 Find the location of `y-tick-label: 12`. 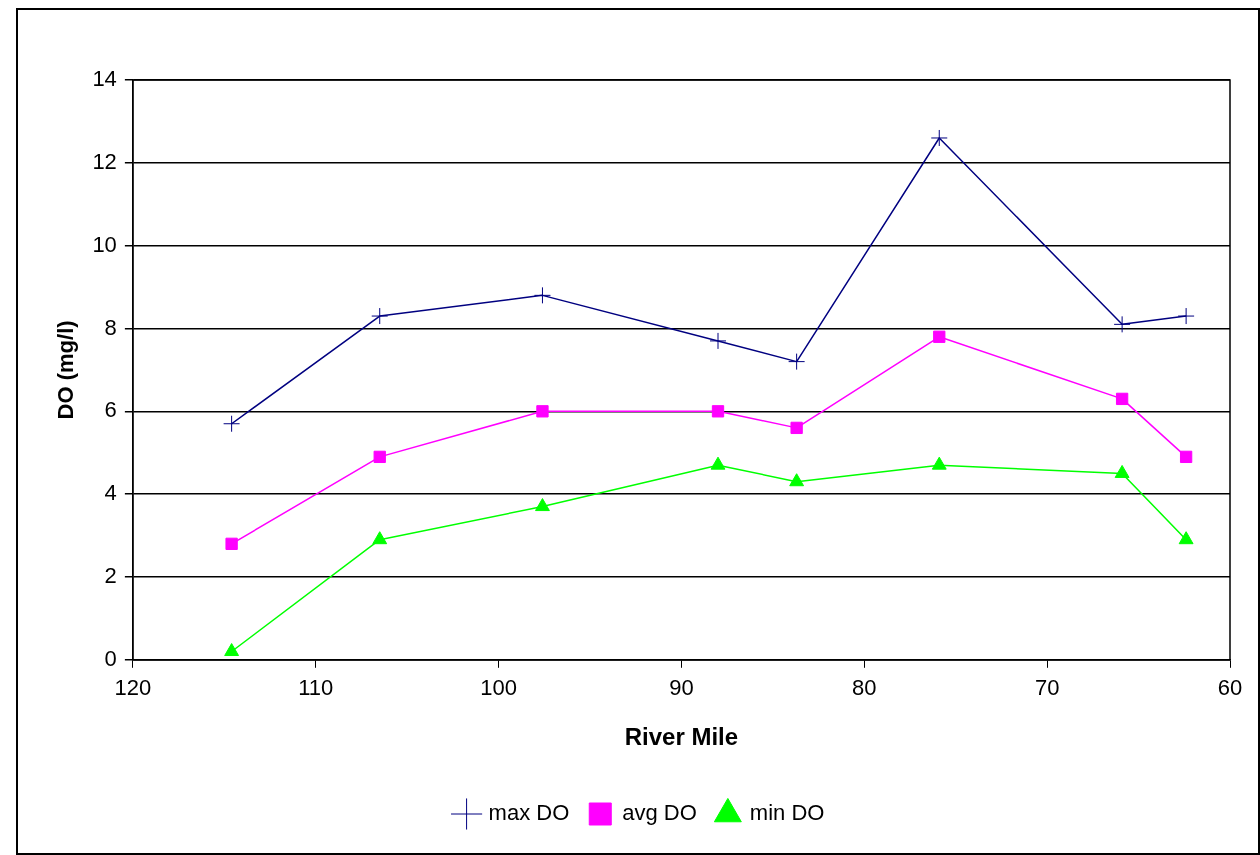

y-tick-label: 12 is located at coordinates (104, 161).